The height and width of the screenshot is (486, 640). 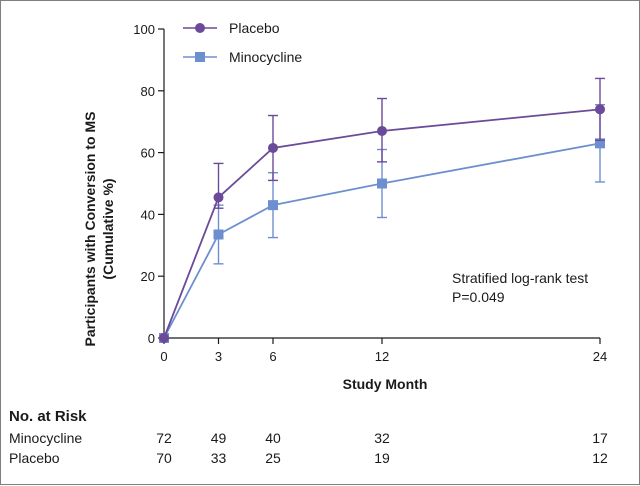 I want to click on x-tick-label: 24, so click(x=600, y=356).